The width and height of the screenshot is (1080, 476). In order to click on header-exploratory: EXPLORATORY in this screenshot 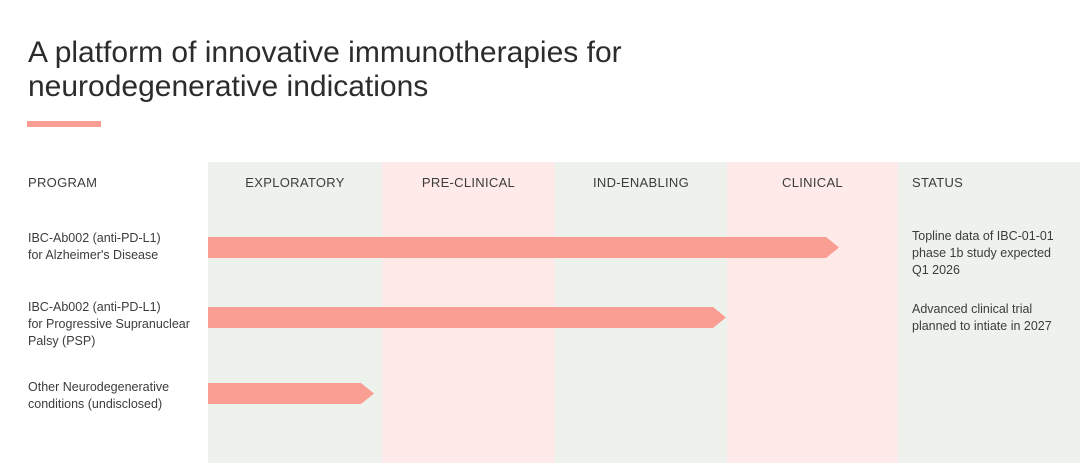, I will do `click(295, 182)`.